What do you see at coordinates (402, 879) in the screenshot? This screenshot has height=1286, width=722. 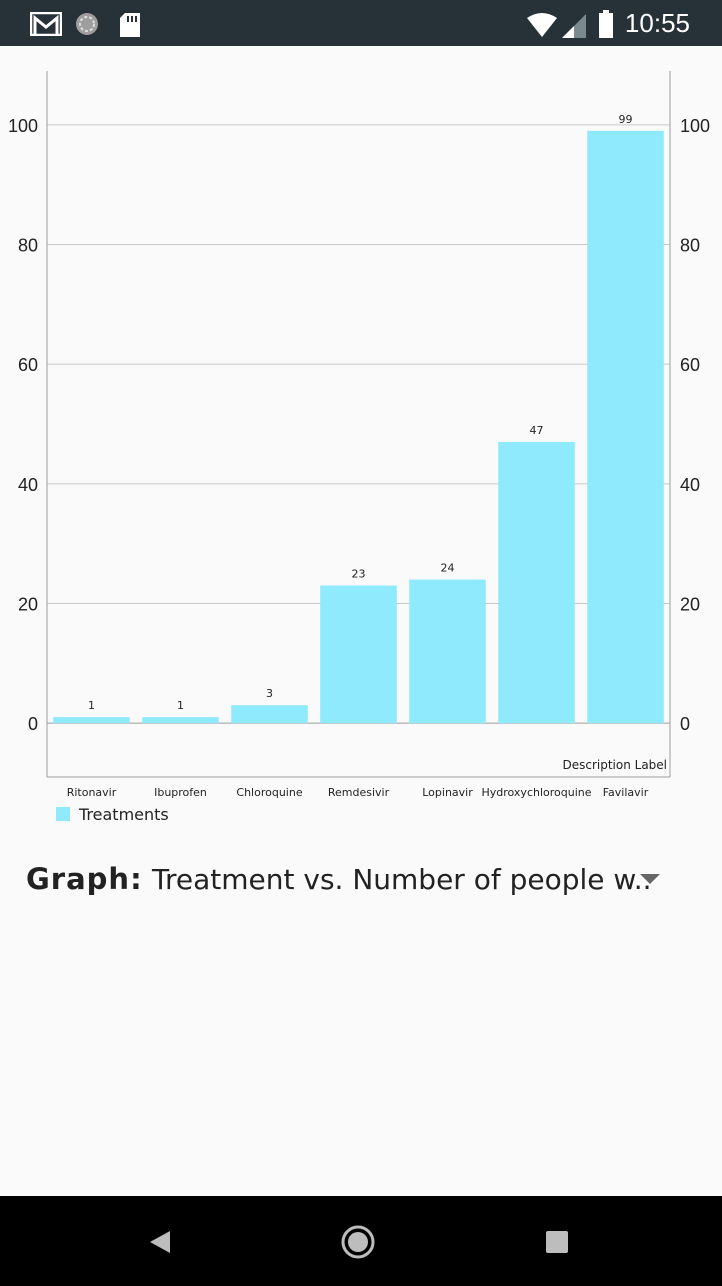 I see `graph-dropdown-value: Treatment vs. Number of people w..` at bounding box center [402, 879].